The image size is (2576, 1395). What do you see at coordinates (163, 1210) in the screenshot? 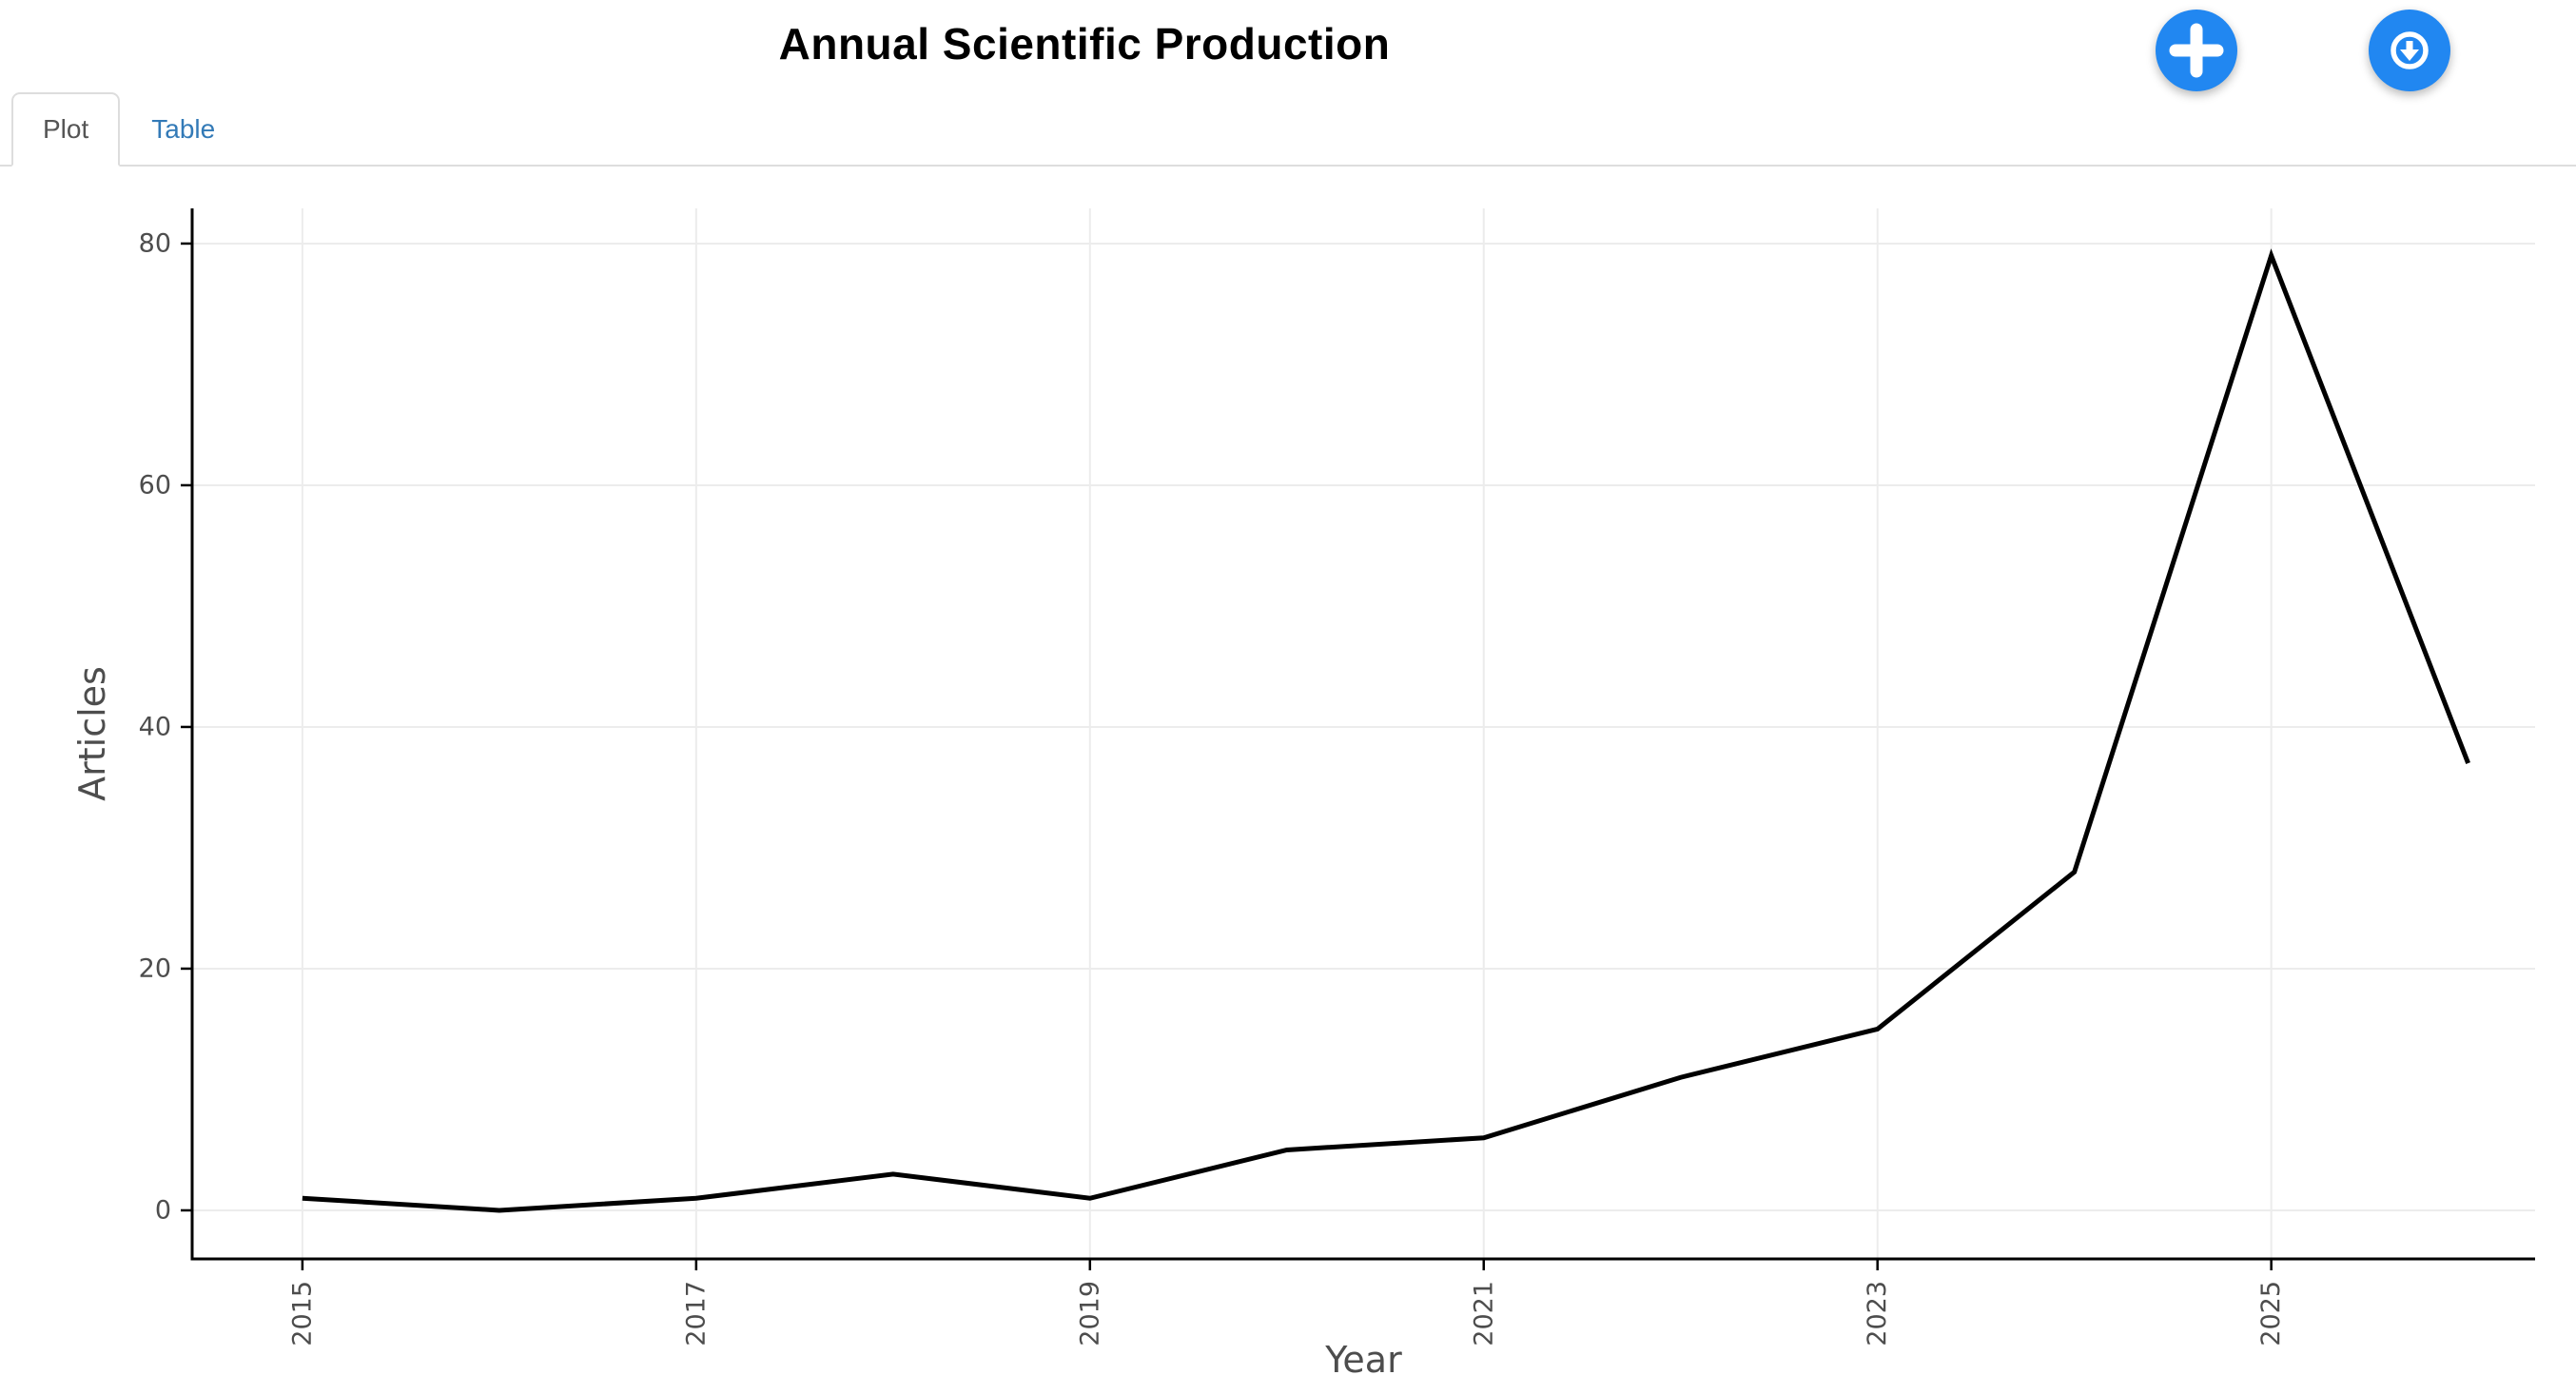
I see `y-tick-label: 0` at bounding box center [163, 1210].